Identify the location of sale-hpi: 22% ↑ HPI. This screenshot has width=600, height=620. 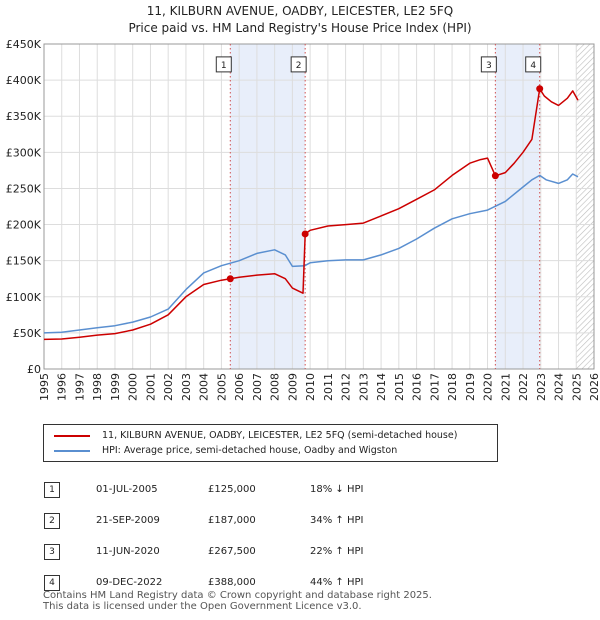
(337, 551).